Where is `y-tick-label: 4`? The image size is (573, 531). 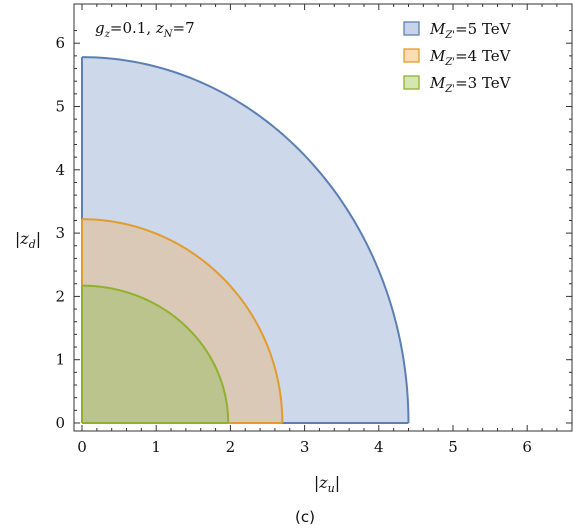 y-tick-label: 4 is located at coordinates (60, 170).